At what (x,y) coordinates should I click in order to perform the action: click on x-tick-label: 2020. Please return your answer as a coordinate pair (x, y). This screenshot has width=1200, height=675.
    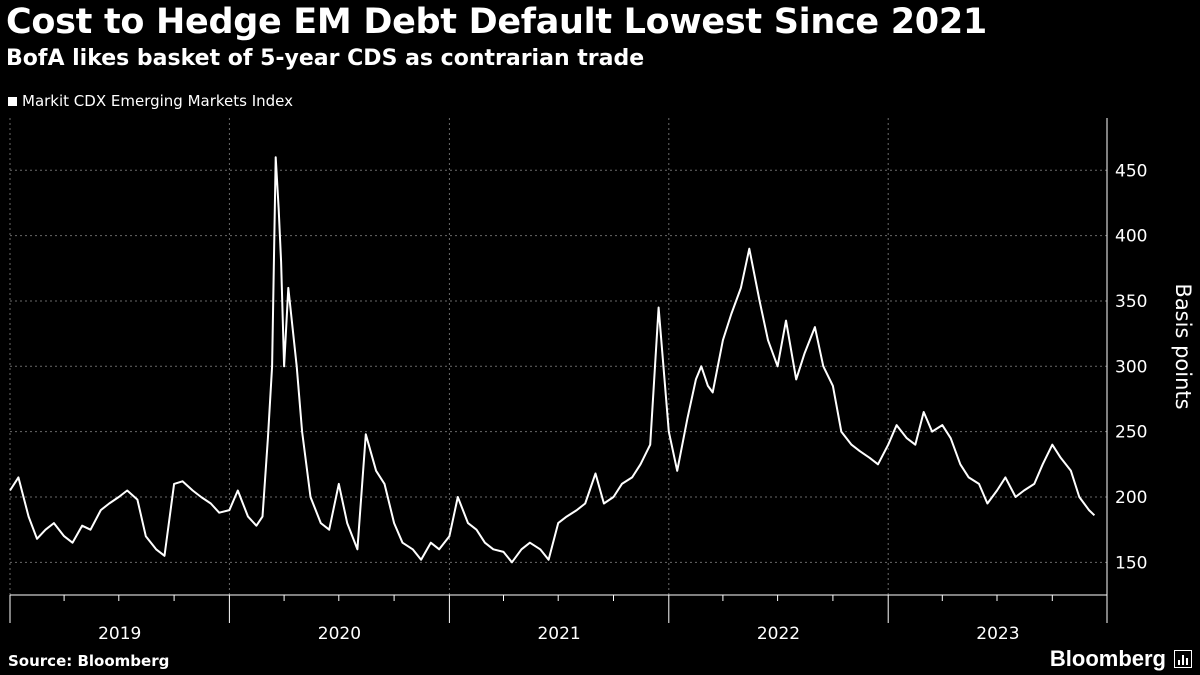
    Looking at the image, I should click on (339, 634).